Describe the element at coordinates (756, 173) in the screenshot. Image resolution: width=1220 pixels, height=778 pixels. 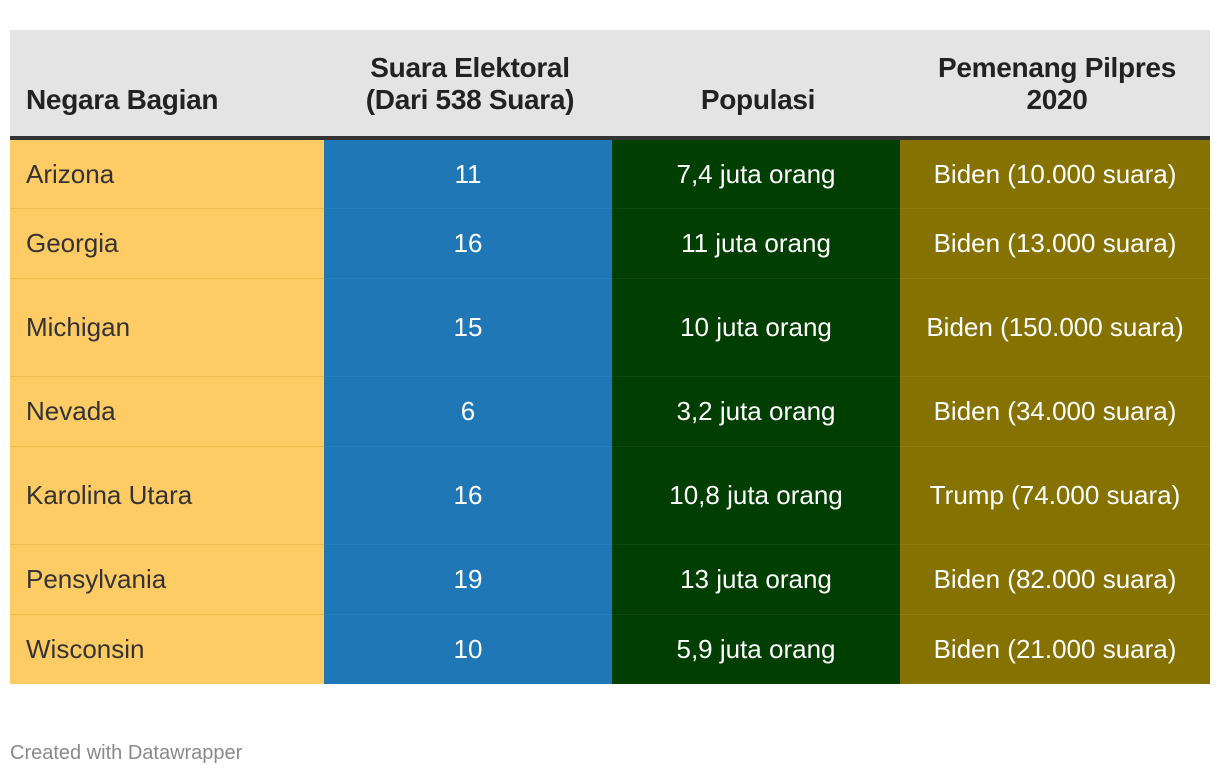
I see `cell-population: 7,4 juta orang` at that location.